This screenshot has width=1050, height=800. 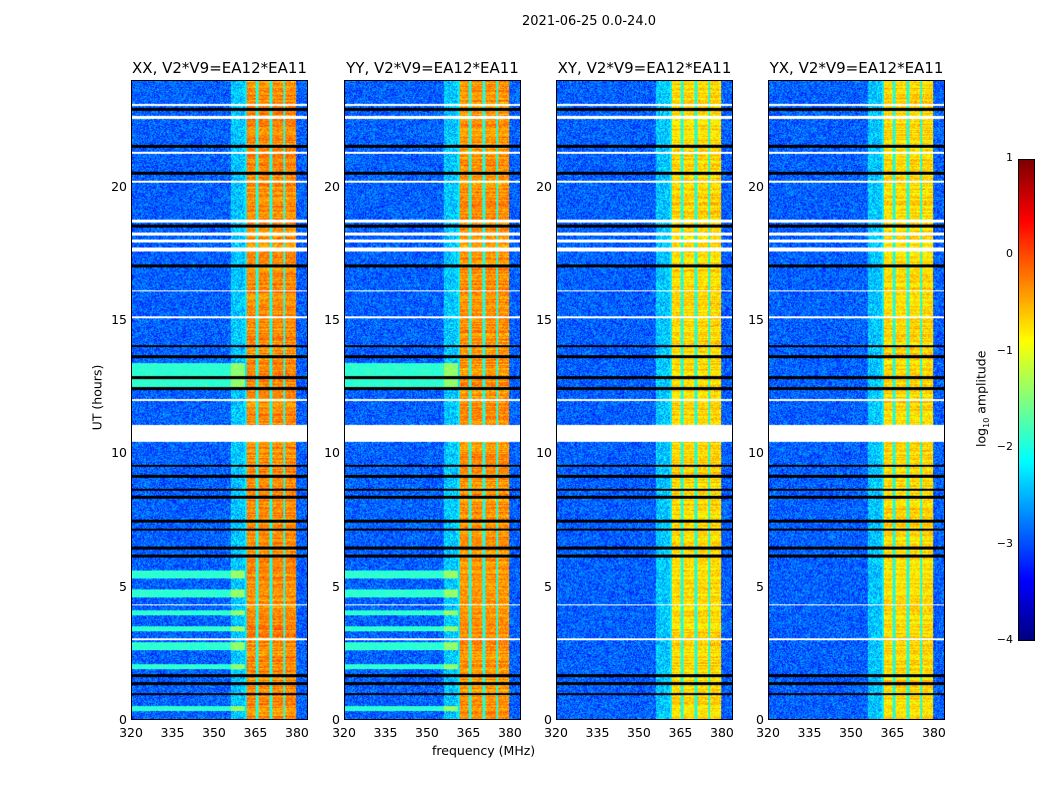 What do you see at coordinates (1004, 350) in the screenshot?
I see `colorbar-tick-label: −1` at bounding box center [1004, 350].